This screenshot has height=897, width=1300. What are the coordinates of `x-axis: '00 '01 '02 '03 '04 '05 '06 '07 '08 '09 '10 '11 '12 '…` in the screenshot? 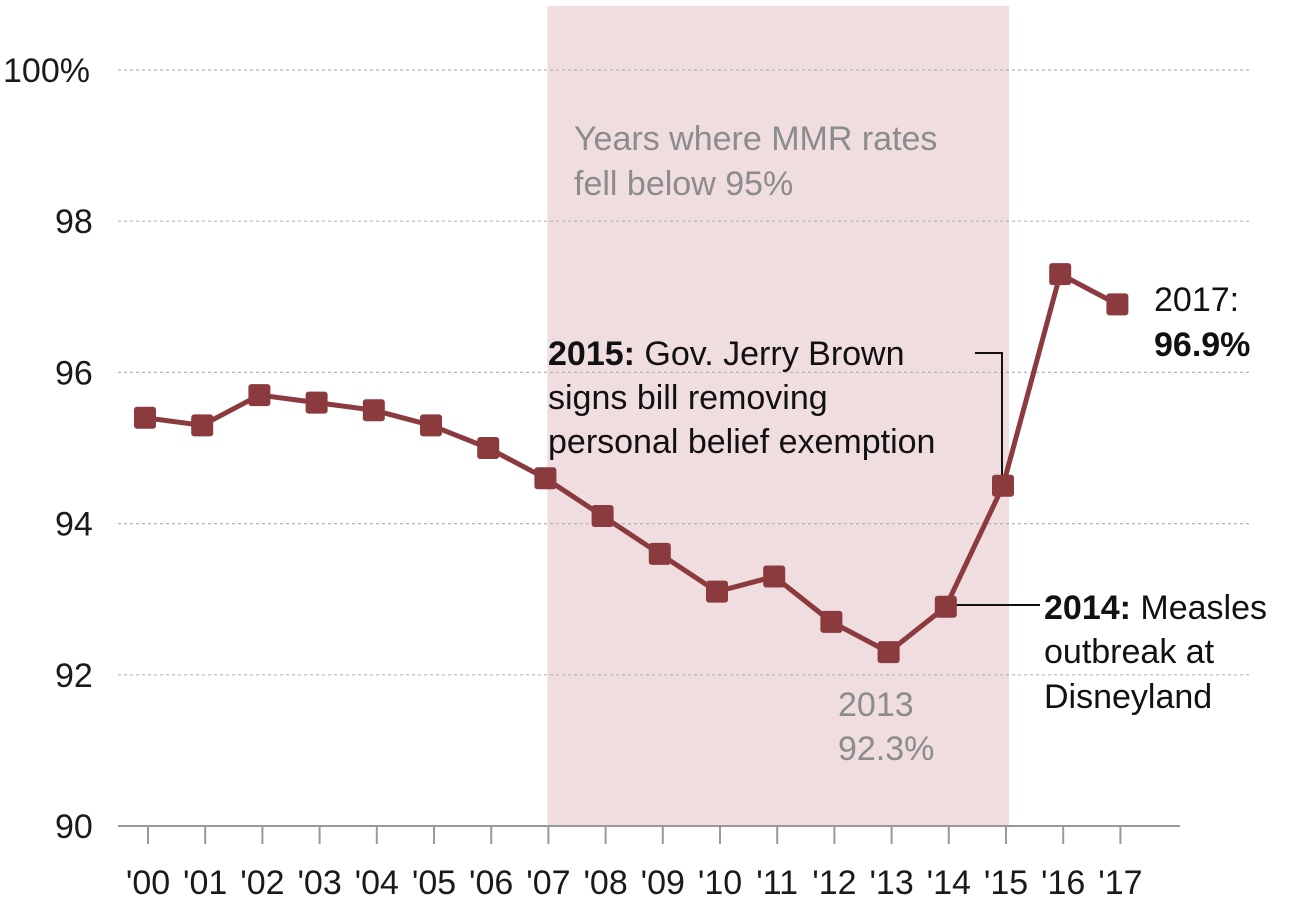 It's located at (649, 861).